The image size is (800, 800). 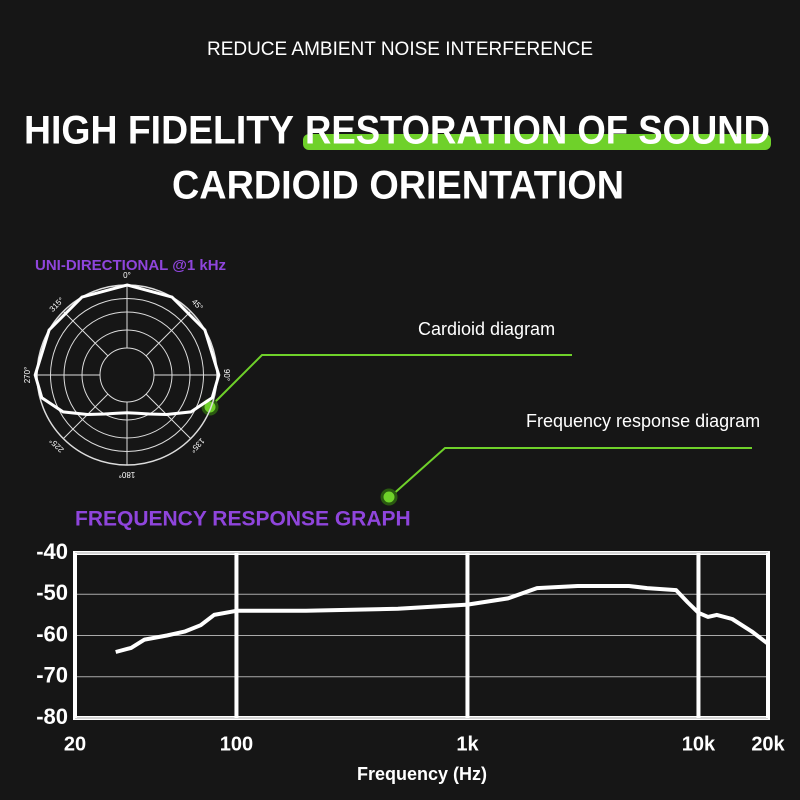 What do you see at coordinates (643, 421) in the screenshot?
I see `callout-label: Frequency response diagram` at bounding box center [643, 421].